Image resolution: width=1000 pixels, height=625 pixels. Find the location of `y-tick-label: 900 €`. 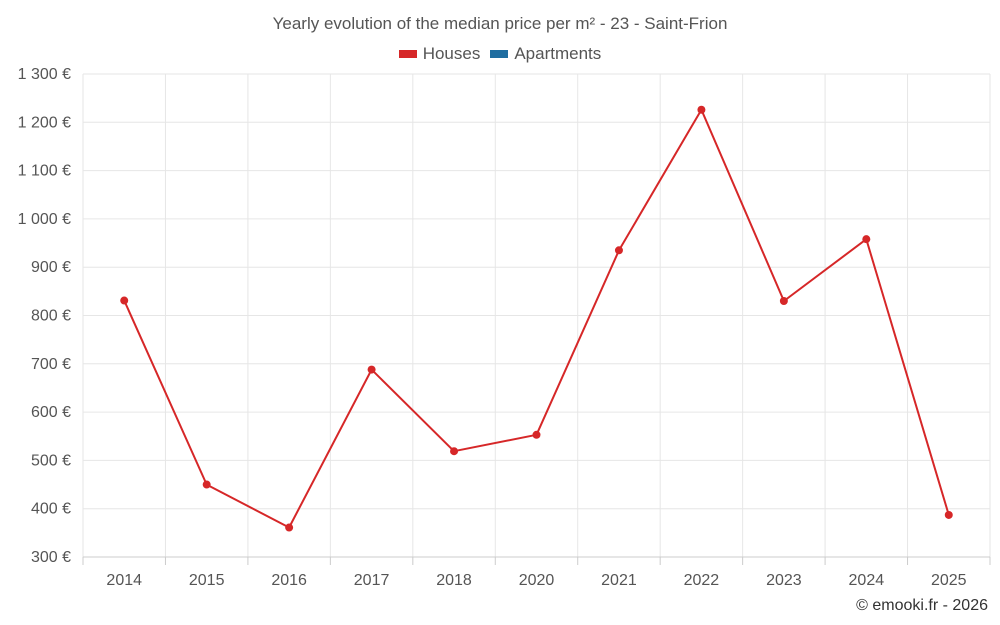

y-tick-label: 900 € is located at coordinates (51, 267).